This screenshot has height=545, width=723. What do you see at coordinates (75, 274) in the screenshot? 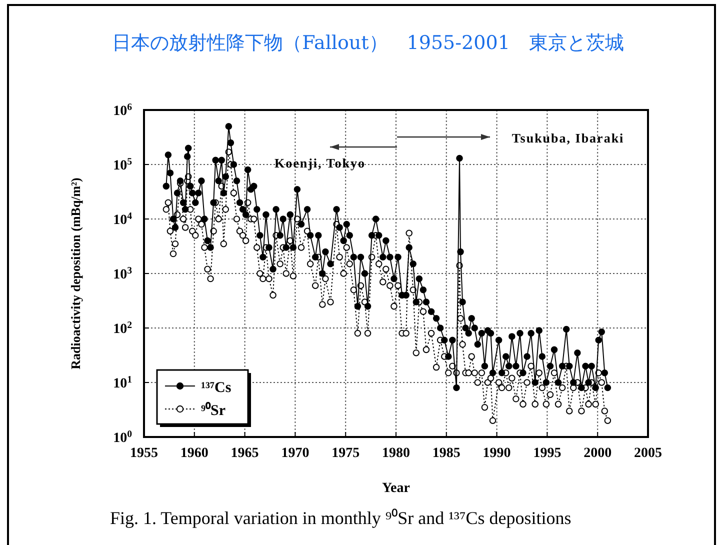
I see `y-axis-title: Radioactivity deposition (mBq/m²)` at bounding box center [75, 274].